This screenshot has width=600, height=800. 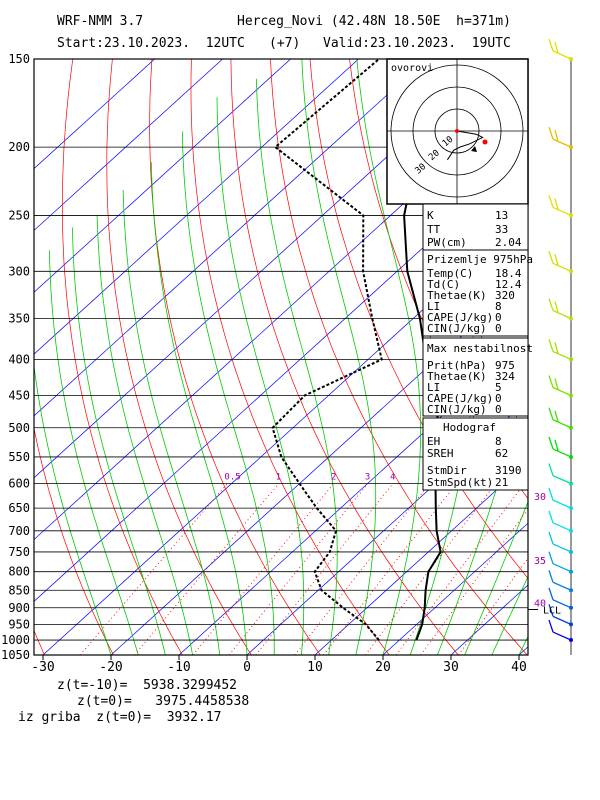 I want to click on surface-param-label: Thetae(K), so click(x=457, y=295).